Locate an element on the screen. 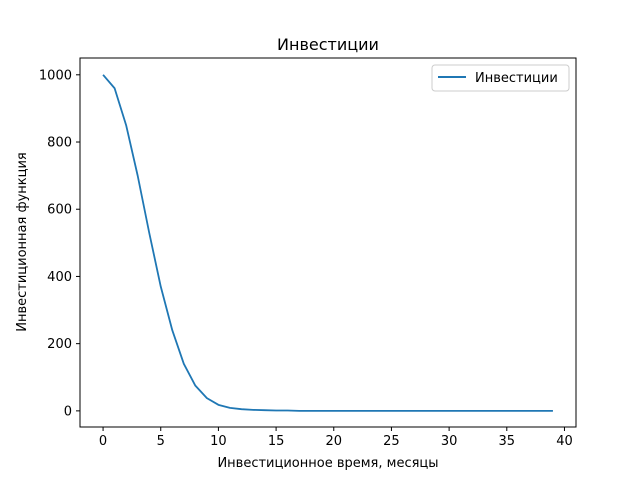  x-axis-label: Инвестиционное время, месяцы is located at coordinates (327, 463).